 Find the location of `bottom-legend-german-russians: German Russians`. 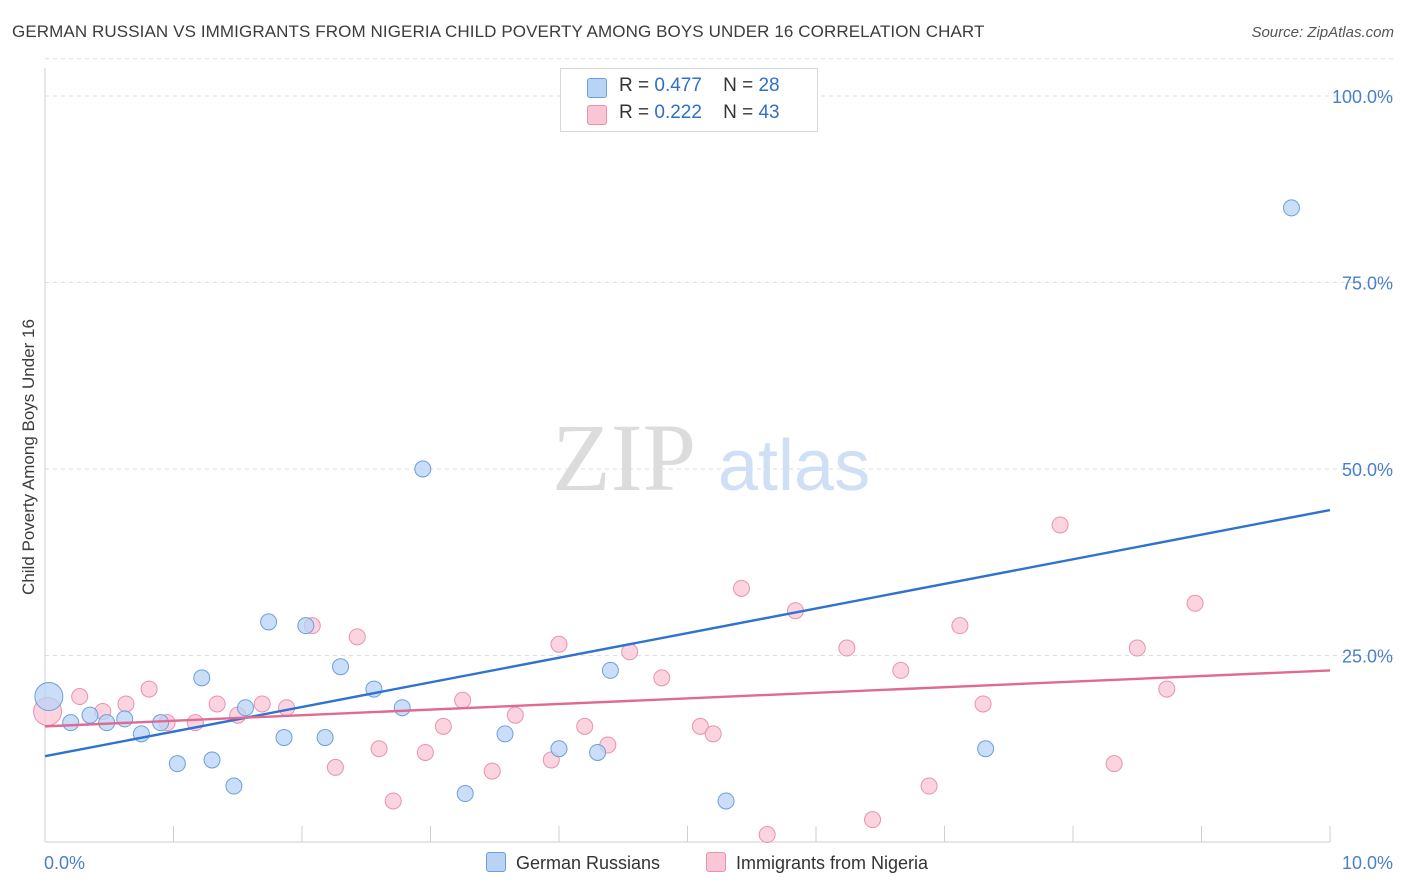

bottom-legend-german-russians: German Russians is located at coordinates (573, 863).